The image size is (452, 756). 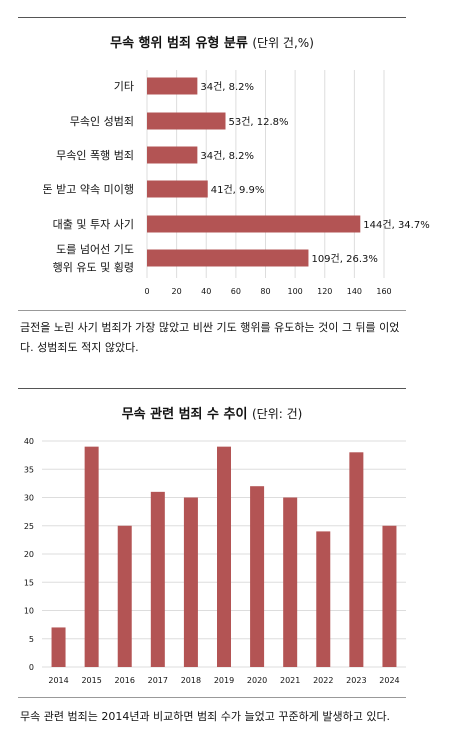 What do you see at coordinates (356, 680) in the screenshot?
I see `x-tick-label: 2023` at bounding box center [356, 680].